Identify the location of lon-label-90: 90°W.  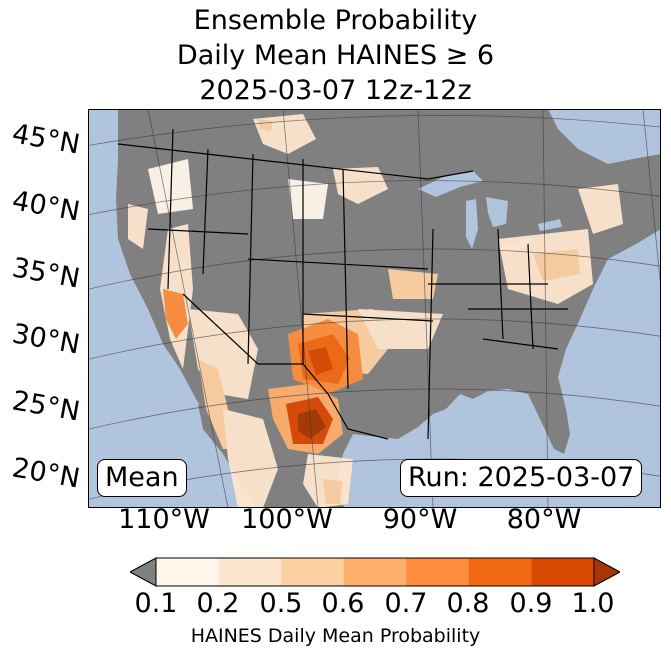
(420, 519).